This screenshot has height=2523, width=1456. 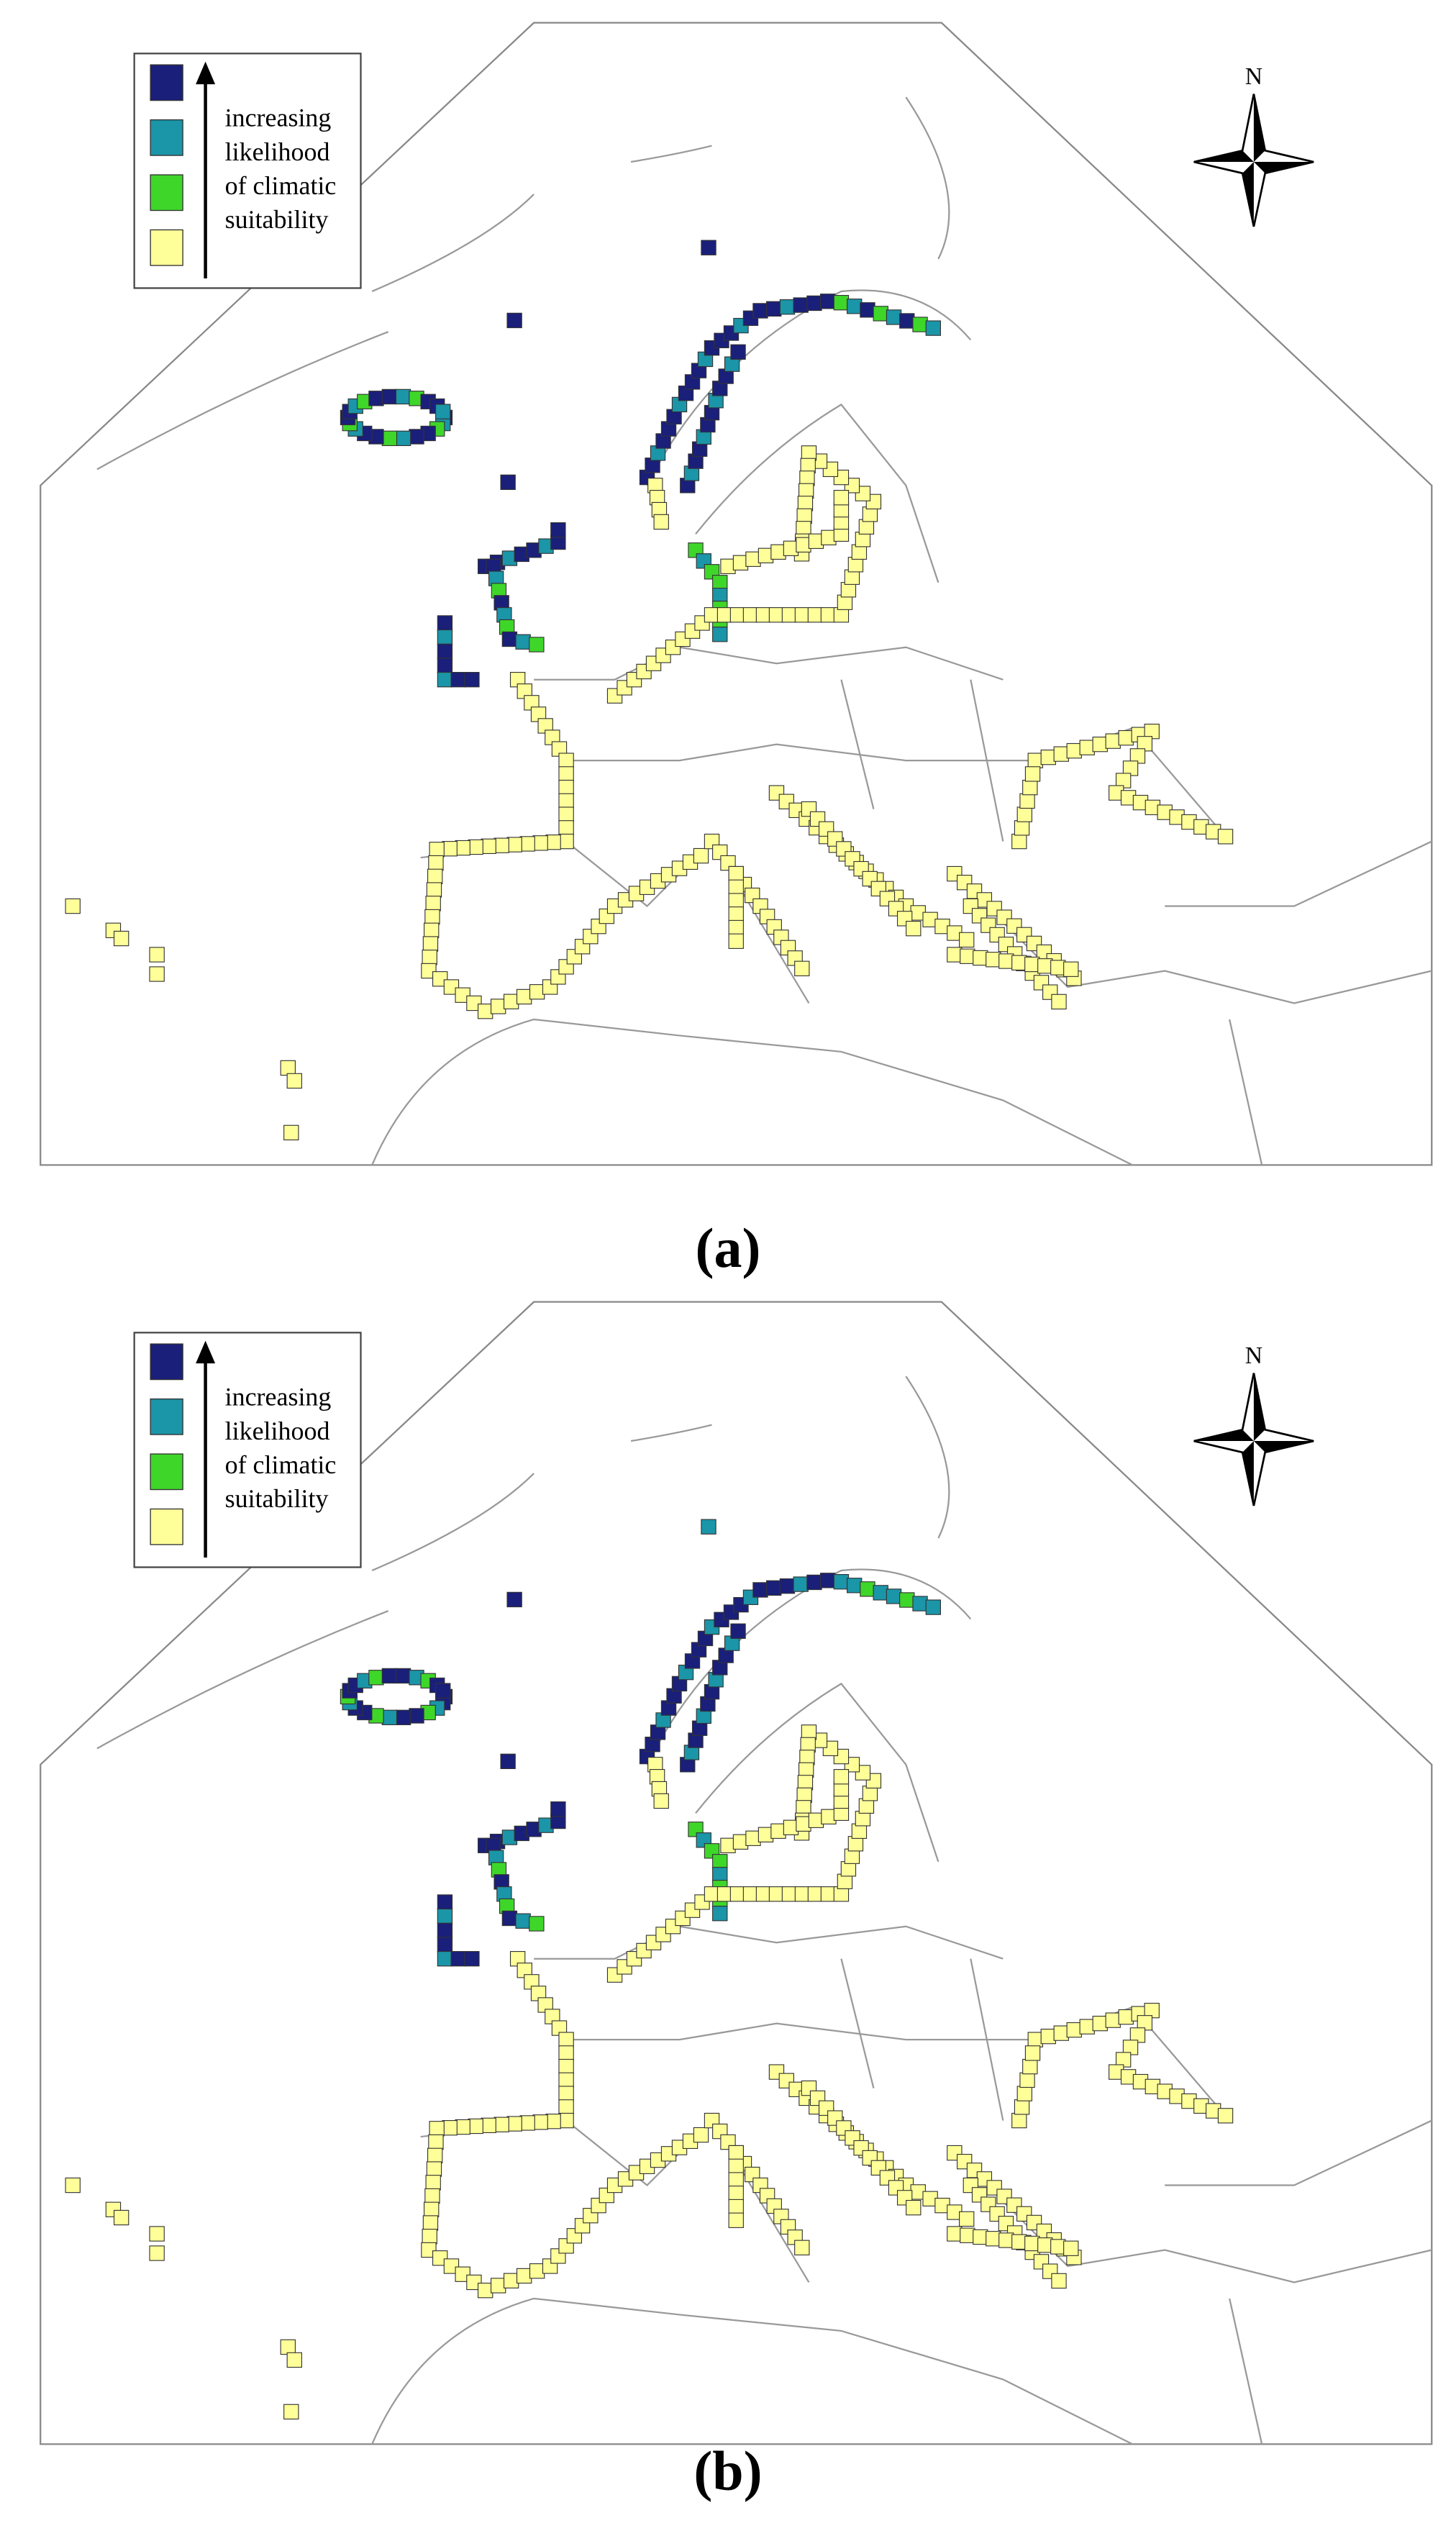 I want to click on legend-text: likelihood, so click(x=277, y=151).